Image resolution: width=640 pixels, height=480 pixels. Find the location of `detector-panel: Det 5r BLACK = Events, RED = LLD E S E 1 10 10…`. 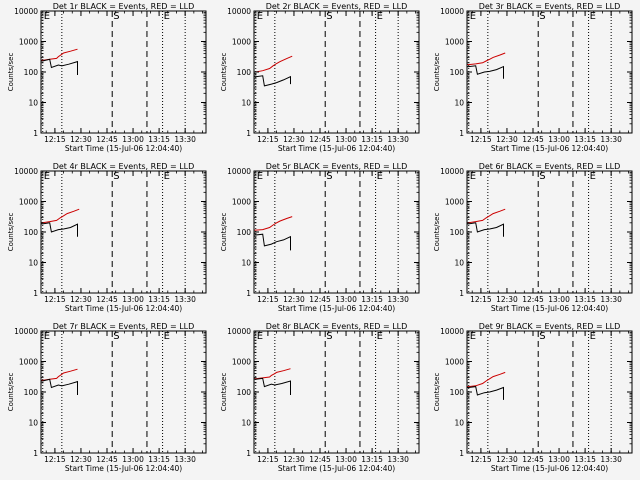

detector-panel: Det 5r BLACK = Events, RED = LLD E S E 1 10 10… is located at coordinates (319, 240).